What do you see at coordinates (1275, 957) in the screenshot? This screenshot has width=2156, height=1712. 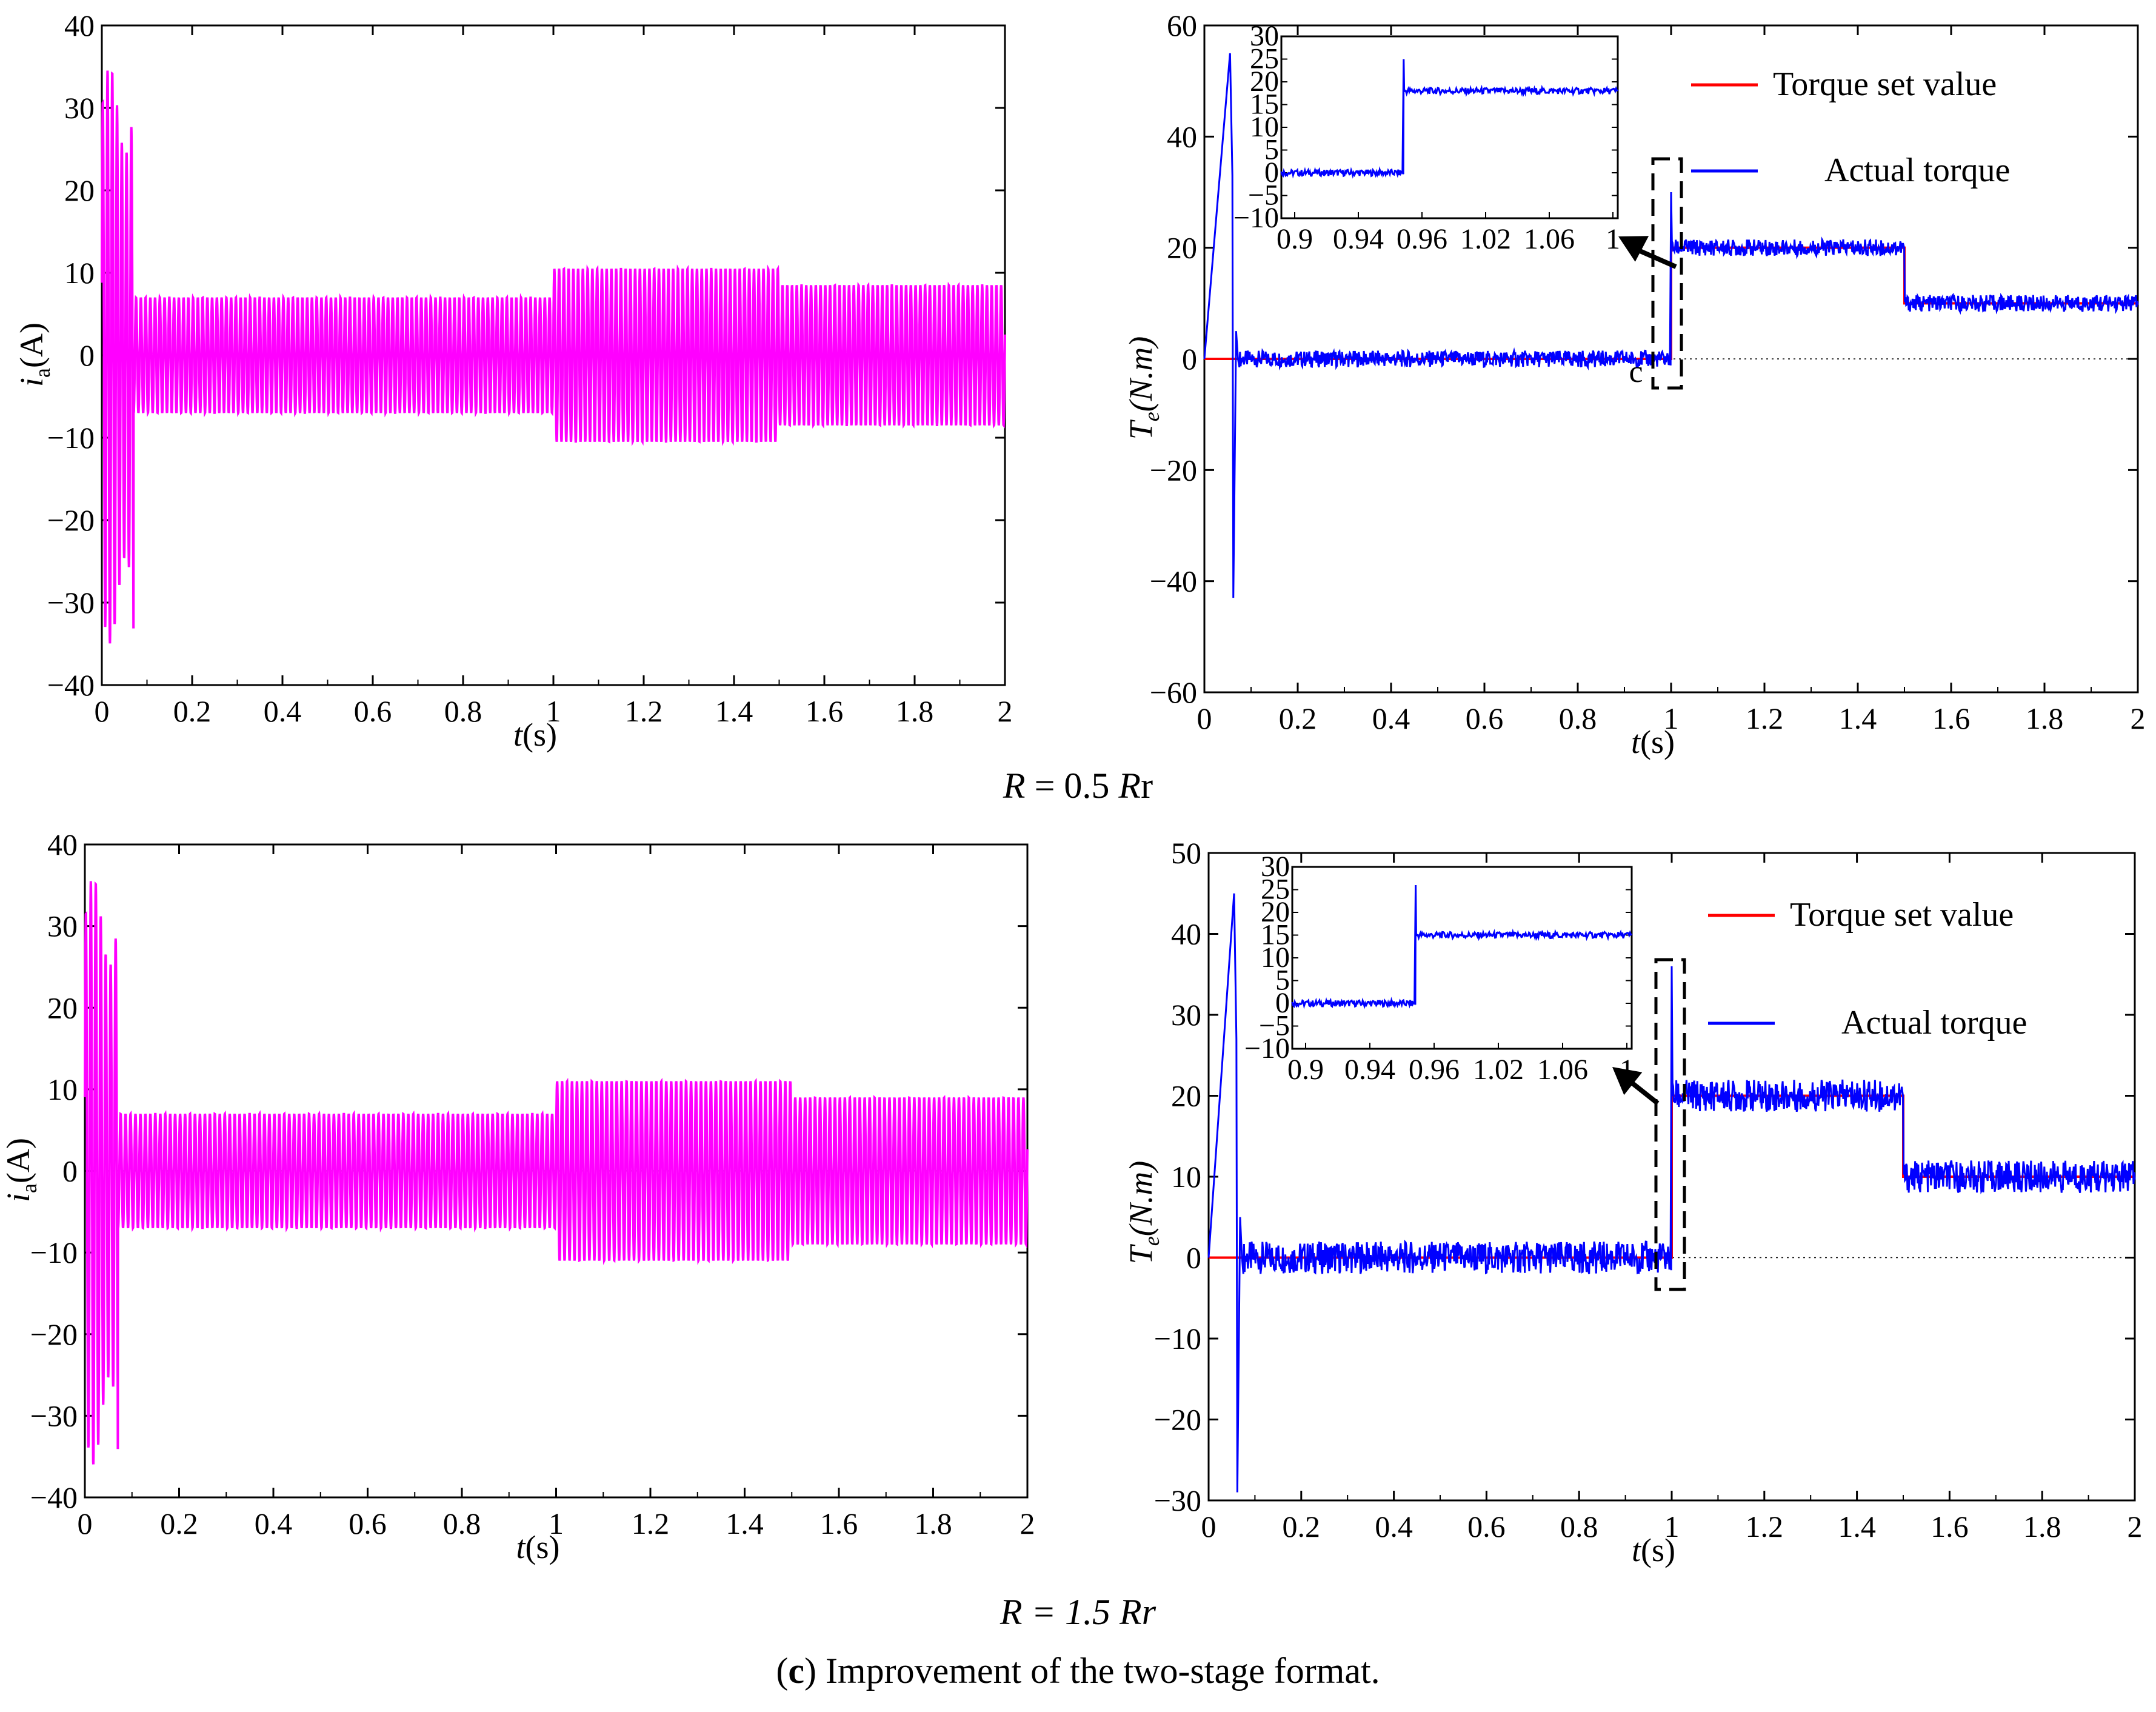 I see `inset-y-tick-label: 10` at bounding box center [1275, 957].